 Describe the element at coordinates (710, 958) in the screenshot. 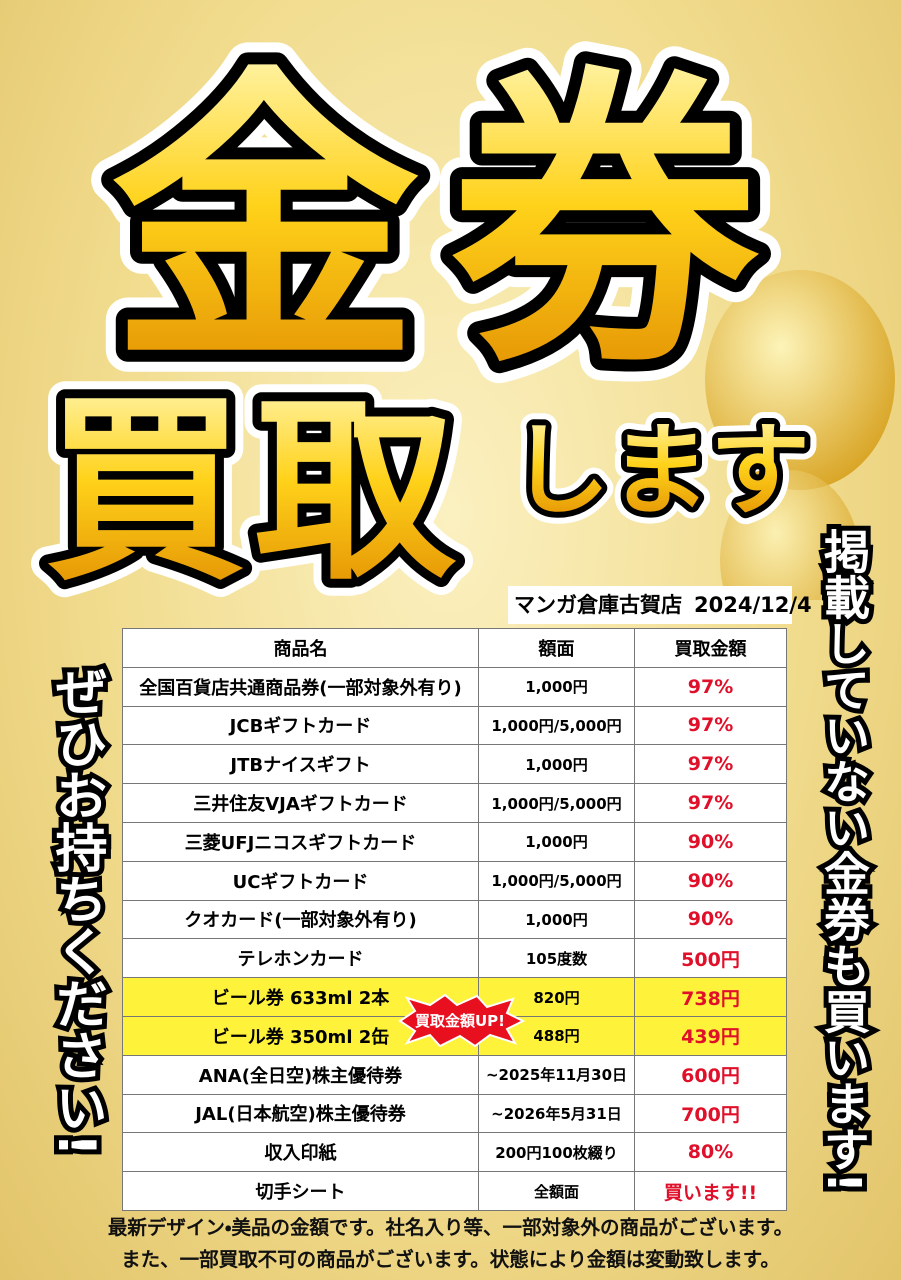

I see `table-cell: 500円` at that location.